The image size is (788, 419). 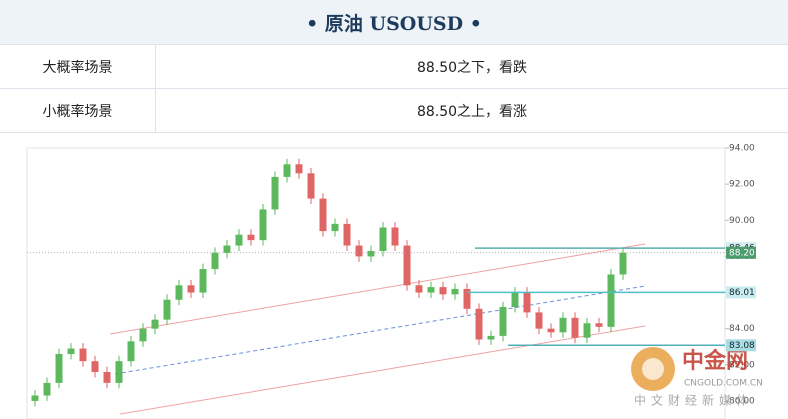 What do you see at coordinates (742, 365) in the screenshot?
I see `y-tick-label: 82.00` at bounding box center [742, 365].